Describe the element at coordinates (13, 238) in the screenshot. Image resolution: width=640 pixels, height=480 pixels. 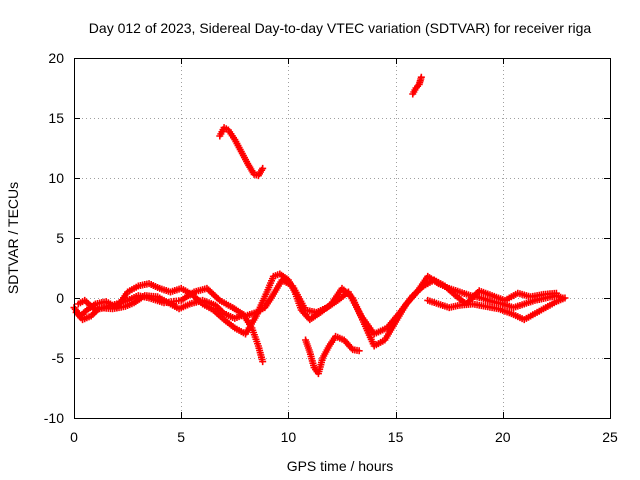
I see `y-axis-label: SDTVAR / TECUs` at that location.